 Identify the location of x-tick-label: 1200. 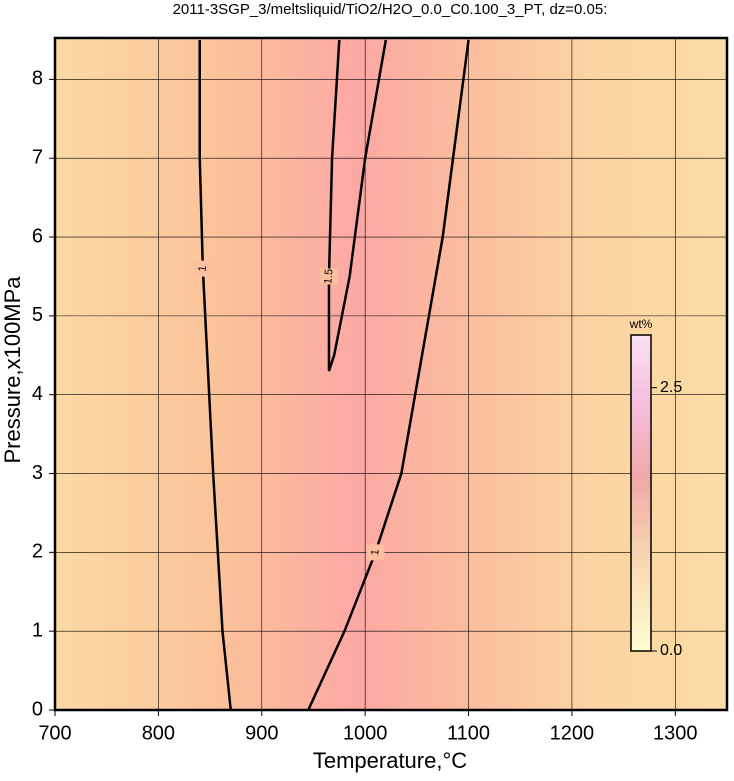
(572, 733).